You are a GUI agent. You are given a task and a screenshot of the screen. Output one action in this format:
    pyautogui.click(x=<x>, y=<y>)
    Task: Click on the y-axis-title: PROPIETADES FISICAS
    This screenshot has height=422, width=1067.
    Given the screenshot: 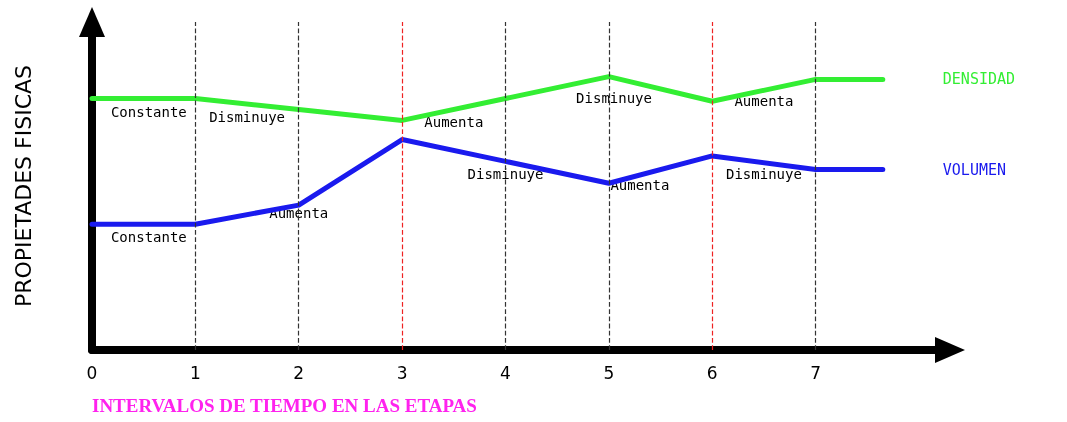 What is the action you would take?
    pyautogui.click(x=23, y=186)
    